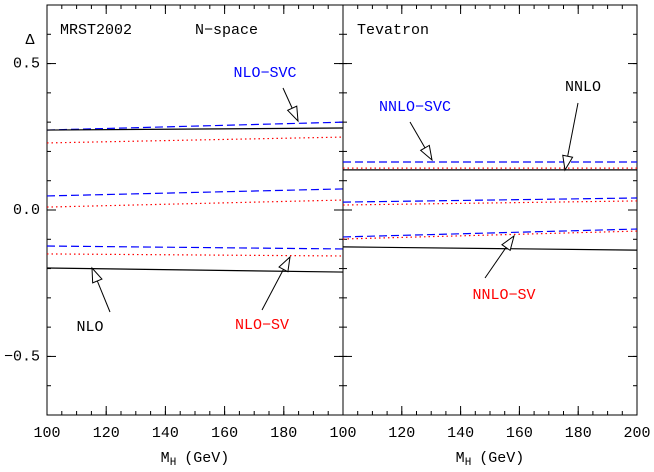 This screenshot has height=472, width=654. What do you see at coordinates (262, 325) in the screenshot?
I see `annotation: NLO−SV` at bounding box center [262, 325].